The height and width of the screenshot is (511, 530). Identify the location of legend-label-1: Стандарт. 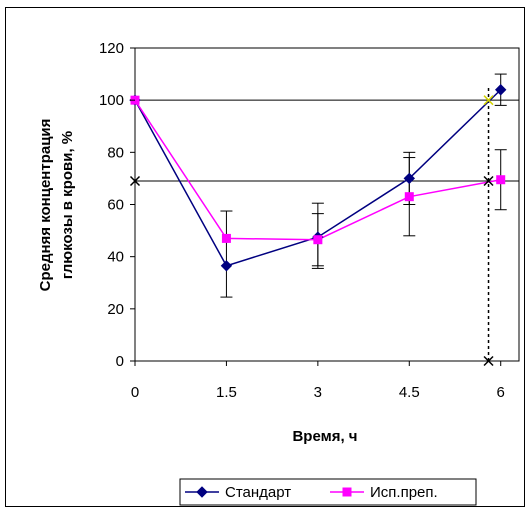
(258, 492).